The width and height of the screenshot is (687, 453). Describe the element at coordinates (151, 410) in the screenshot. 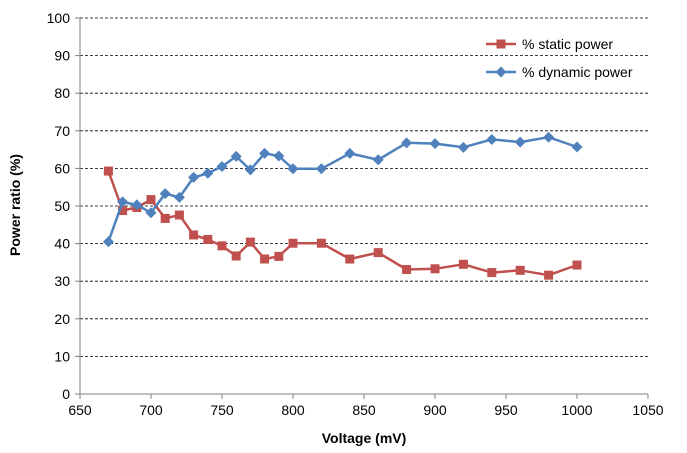

I see `x-tick-label: 700` at that location.